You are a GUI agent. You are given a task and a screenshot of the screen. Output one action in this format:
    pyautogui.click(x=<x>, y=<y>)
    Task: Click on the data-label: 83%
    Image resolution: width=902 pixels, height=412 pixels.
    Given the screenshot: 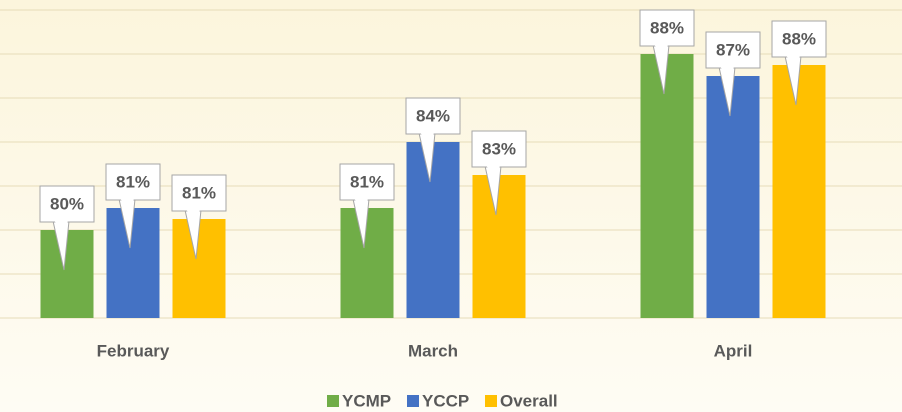 What is the action you would take?
    pyautogui.click(x=499, y=148)
    